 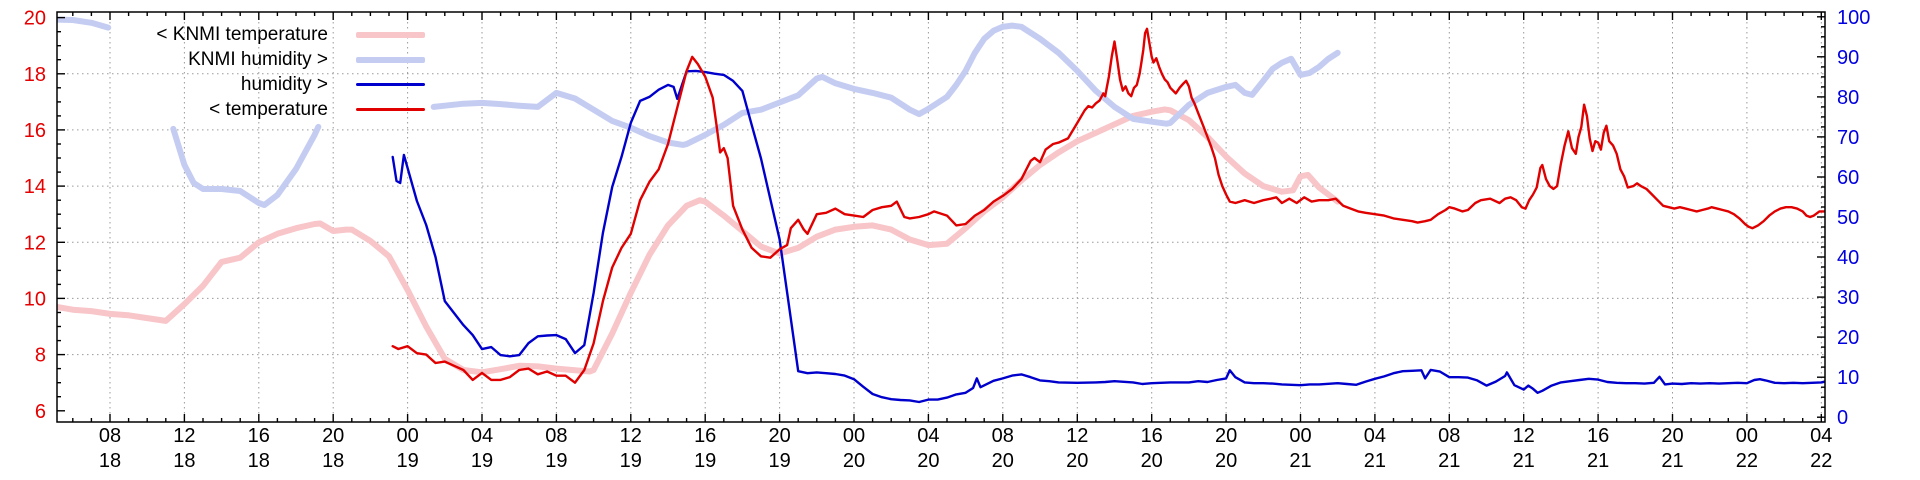 What do you see at coordinates (284, 84) in the screenshot?
I see `legend-label: humidity >` at bounding box center [284, 84].